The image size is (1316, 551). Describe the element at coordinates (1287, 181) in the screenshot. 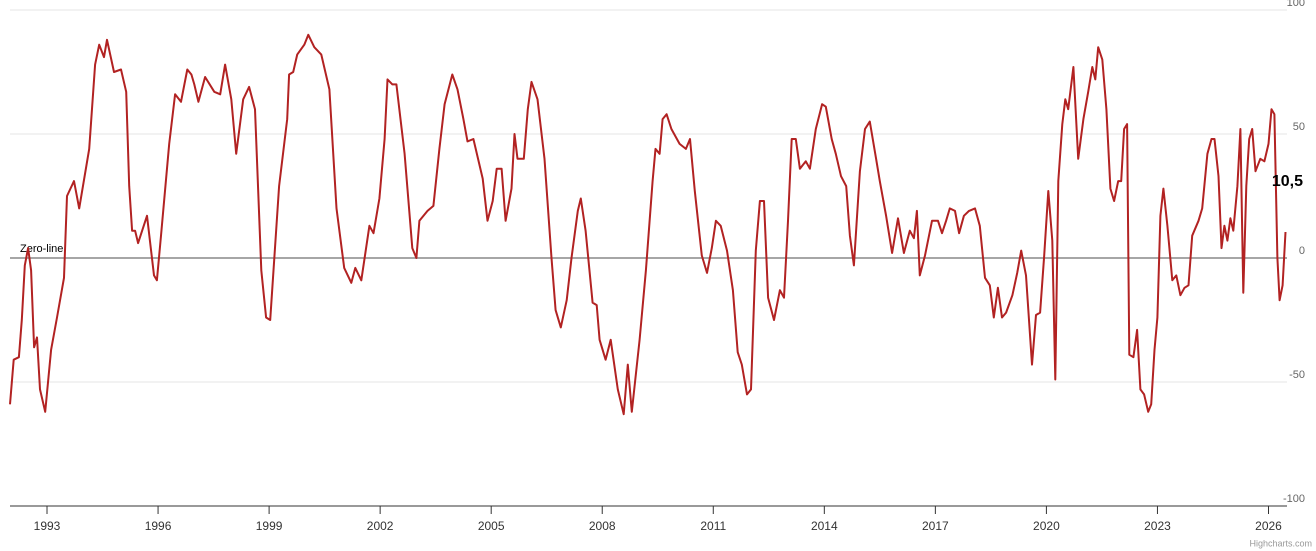

I see `last-value-label: 10,5` at that location.